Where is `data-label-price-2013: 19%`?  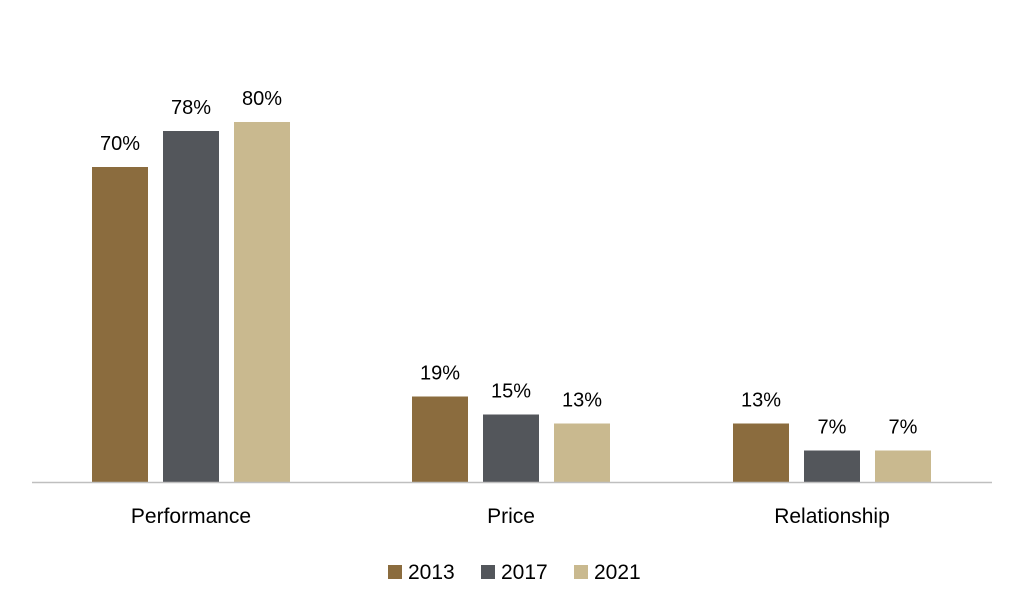
data-label-price-2013: 19% is located at coordinates (440, 374).